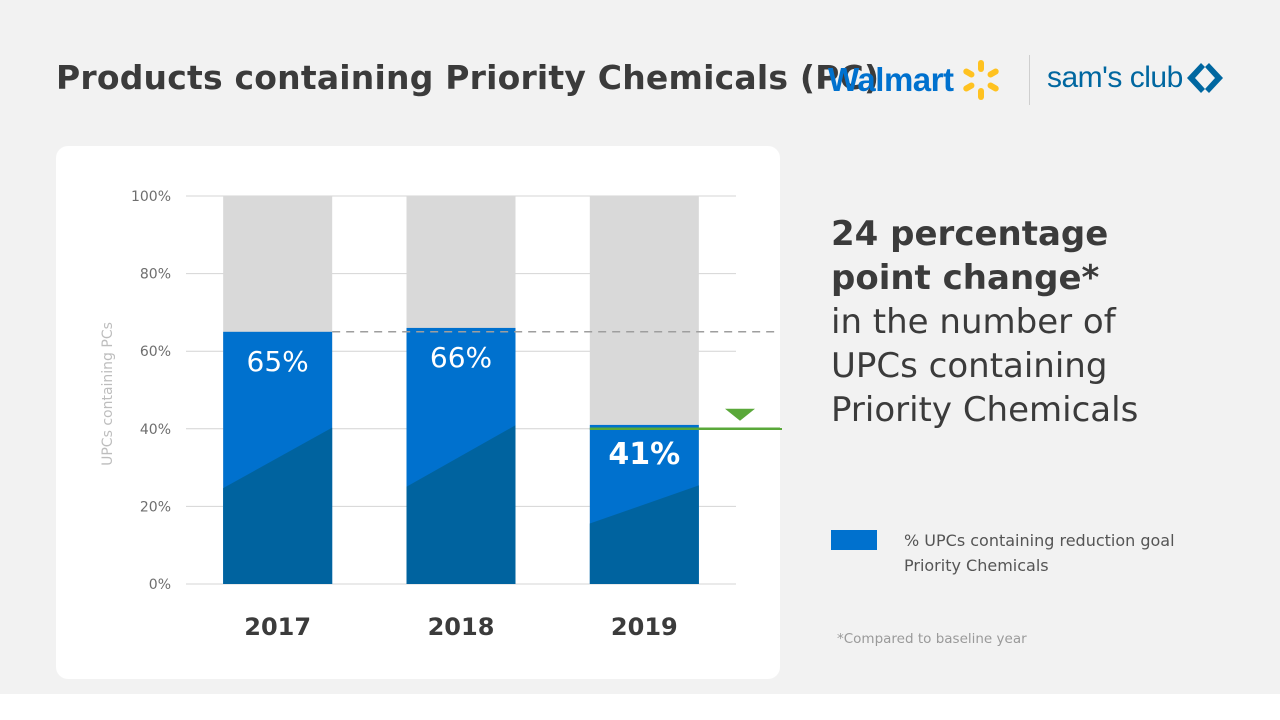 Image resolution: width=1280 pixels, height=720 pixels. Describe the element at coordinates (740, 414) in the screenshot. I see `goal-marker-icon` at that location.